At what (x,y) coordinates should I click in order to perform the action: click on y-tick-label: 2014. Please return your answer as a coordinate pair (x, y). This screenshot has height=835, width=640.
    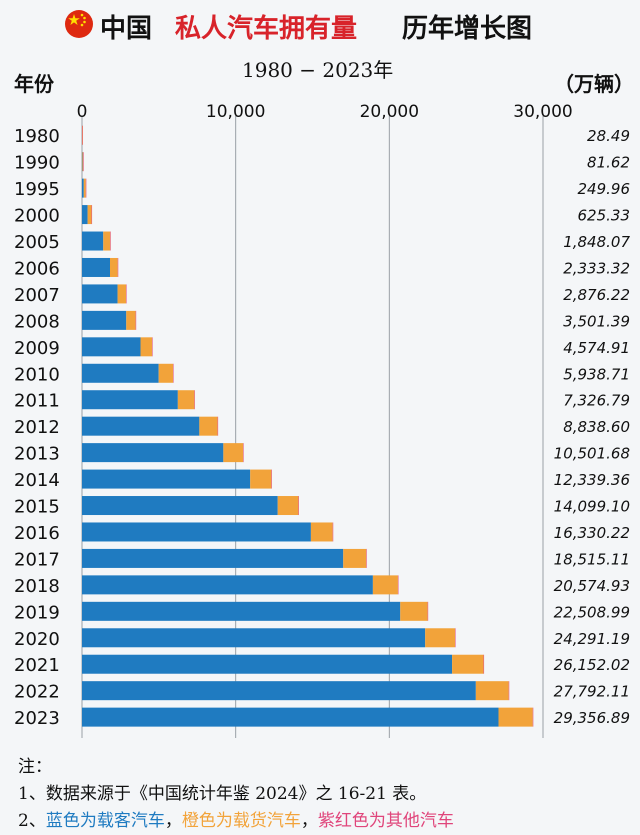
    Looking at the image, I should click on (37, 480).